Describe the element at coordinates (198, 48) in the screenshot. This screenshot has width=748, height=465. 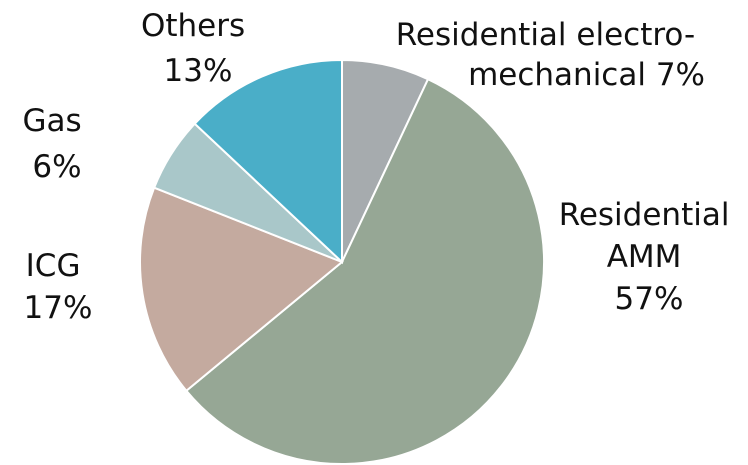
I see `slice-label-others: Others 13%` at that location.